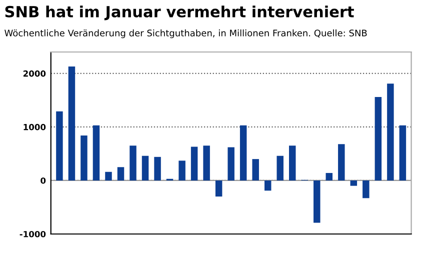 The height and width of the screenshot is (260, 424). What do you see at coordinates (33, 234) in the screenshot?
I see `y-tick-label: -1000` at bounding box center [33, 234].